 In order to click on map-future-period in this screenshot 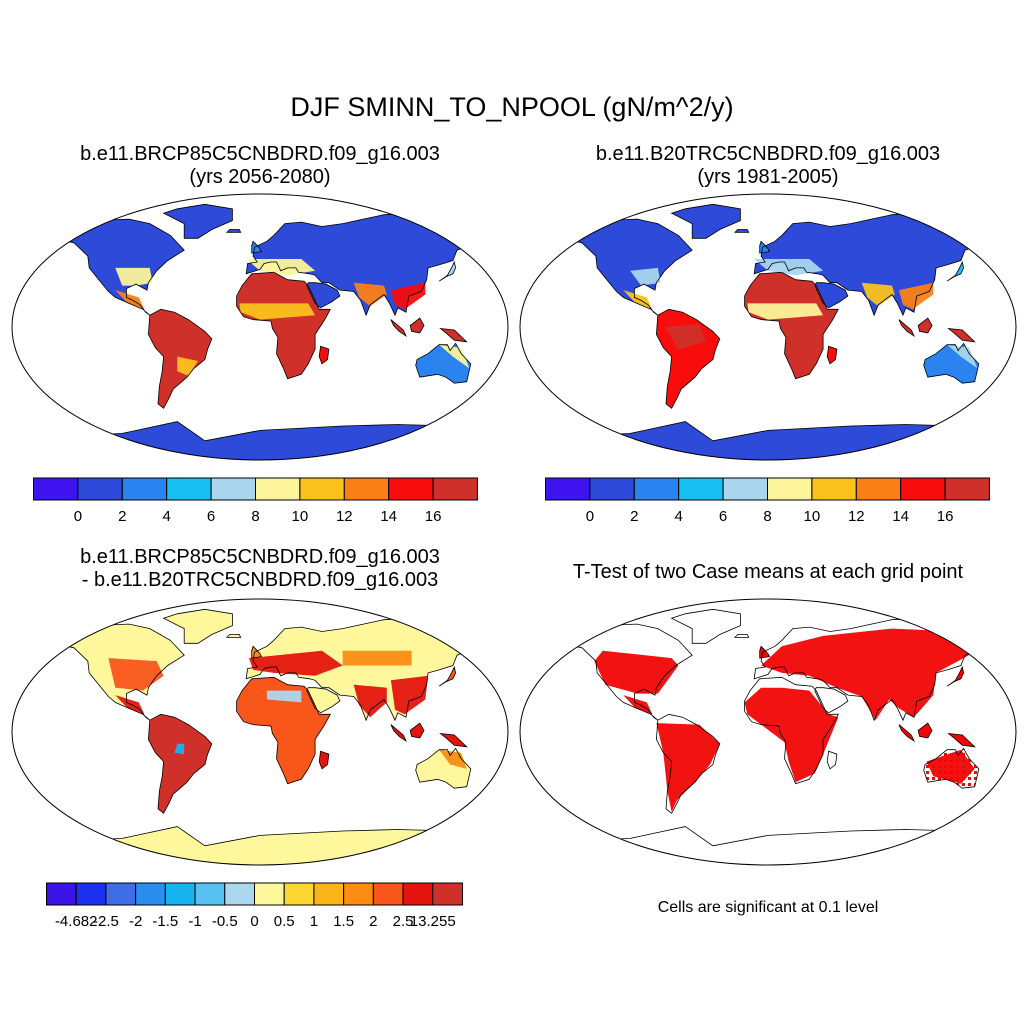, I will do `click(260, 327)`.